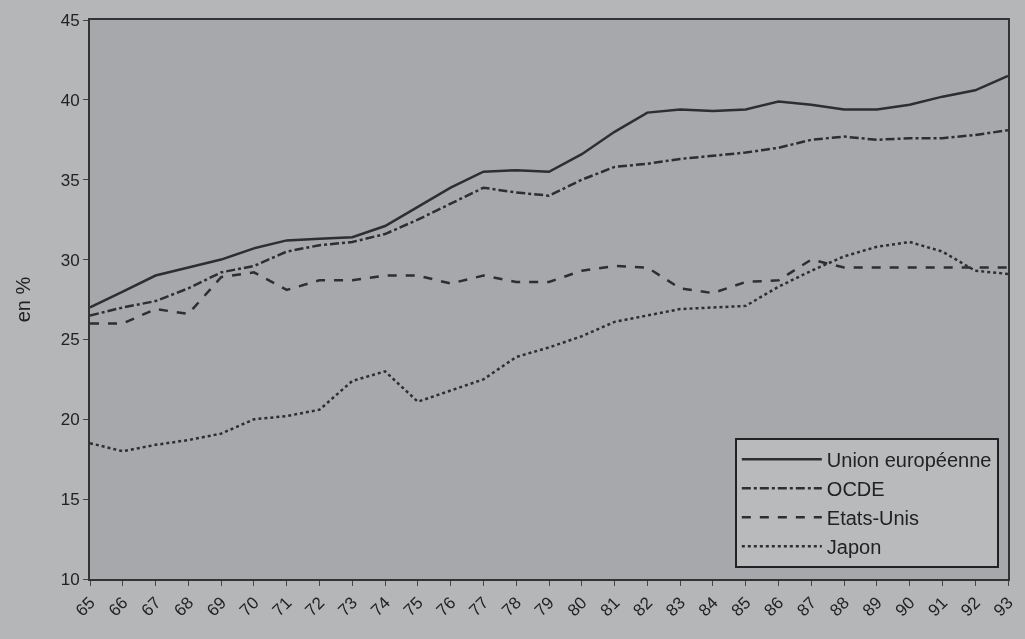  I want to click on x-tick-label: 86, so click(774, 607).